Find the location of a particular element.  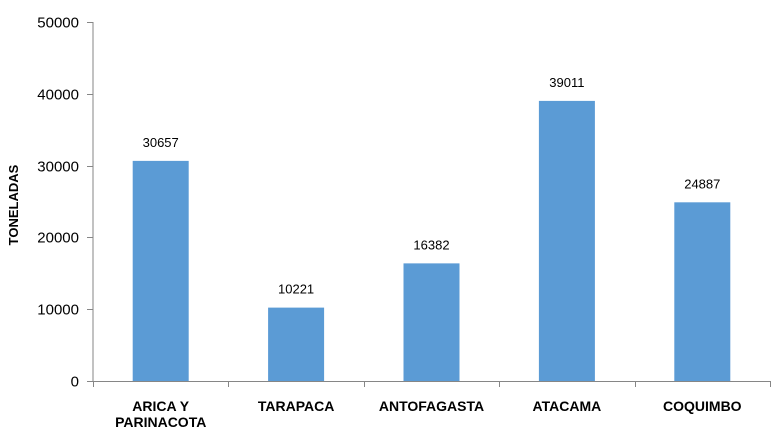

y-tick-label: 0 is located at coordinates (75, 382).